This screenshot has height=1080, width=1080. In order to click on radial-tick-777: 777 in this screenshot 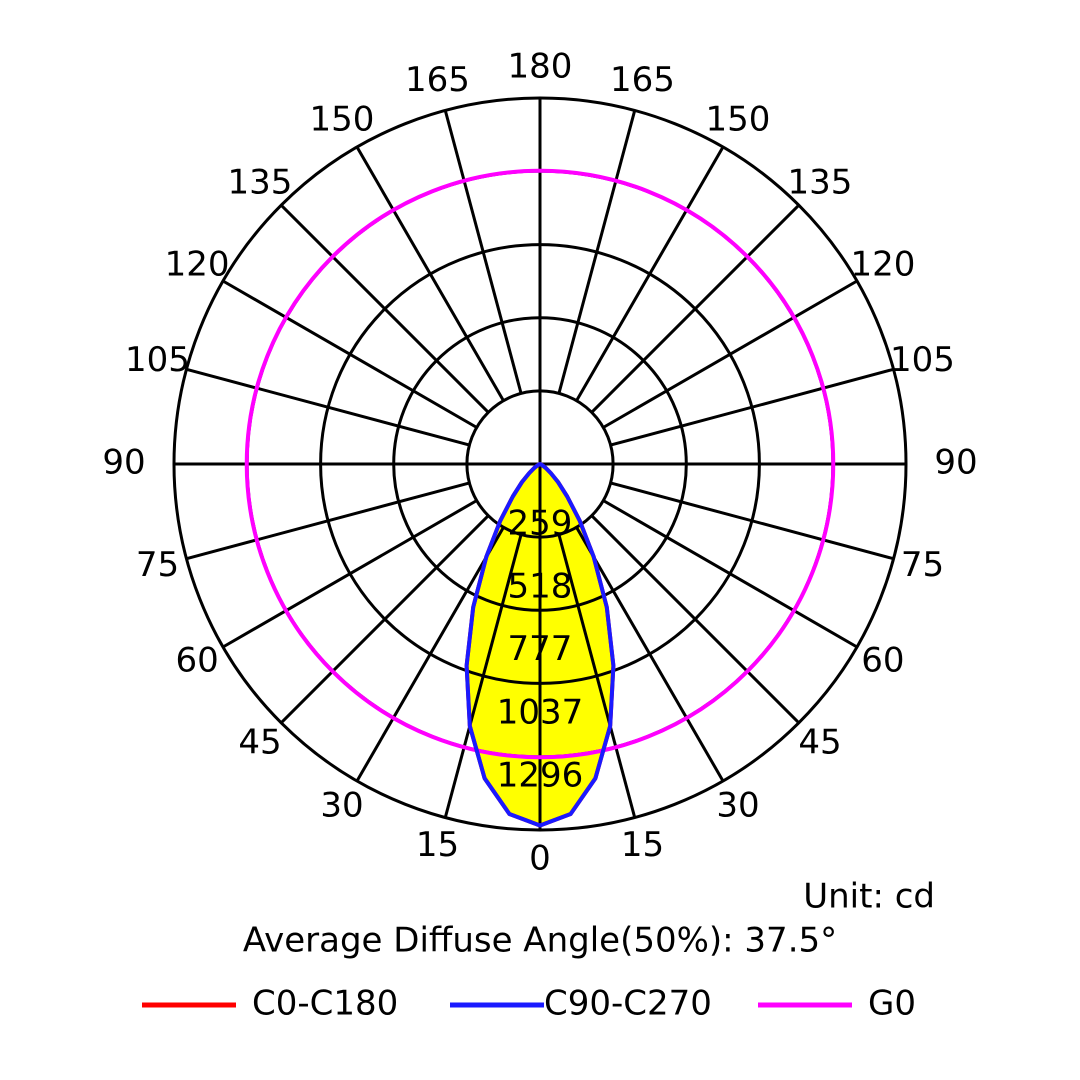, I will do `click(540, 649)`.